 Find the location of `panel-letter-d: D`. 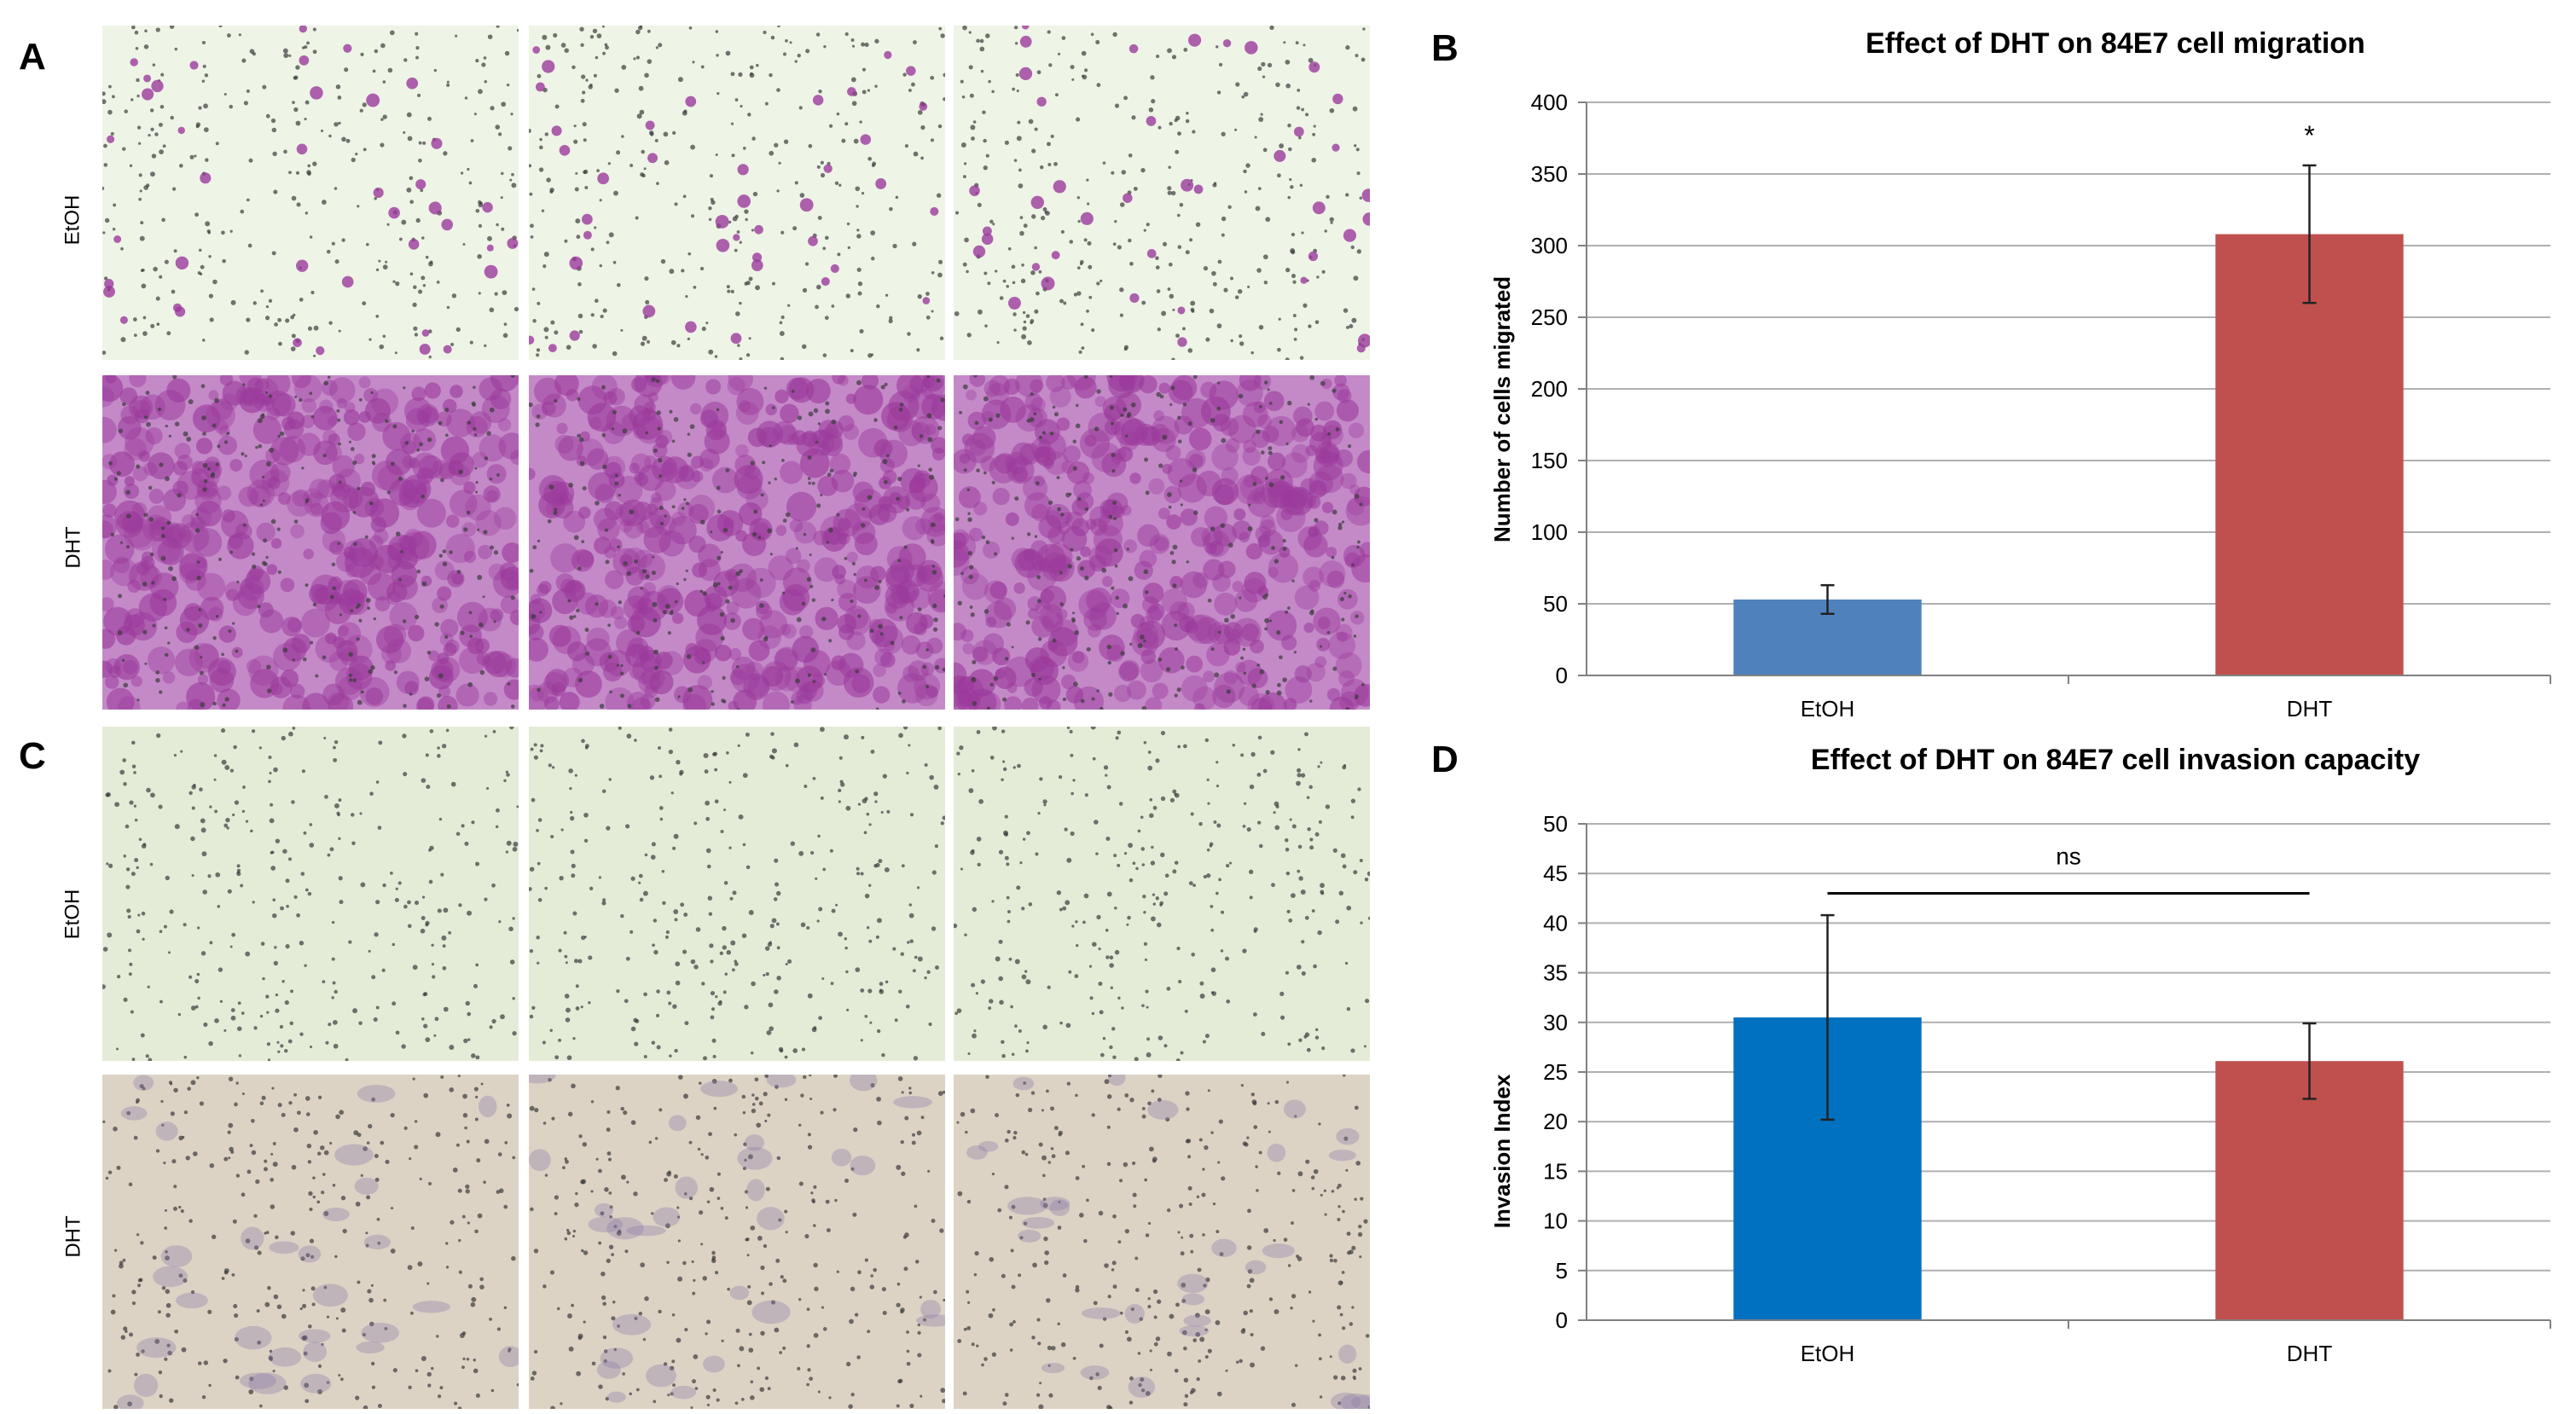

panel-letter-d: D is located at coordinates (1445, 759).